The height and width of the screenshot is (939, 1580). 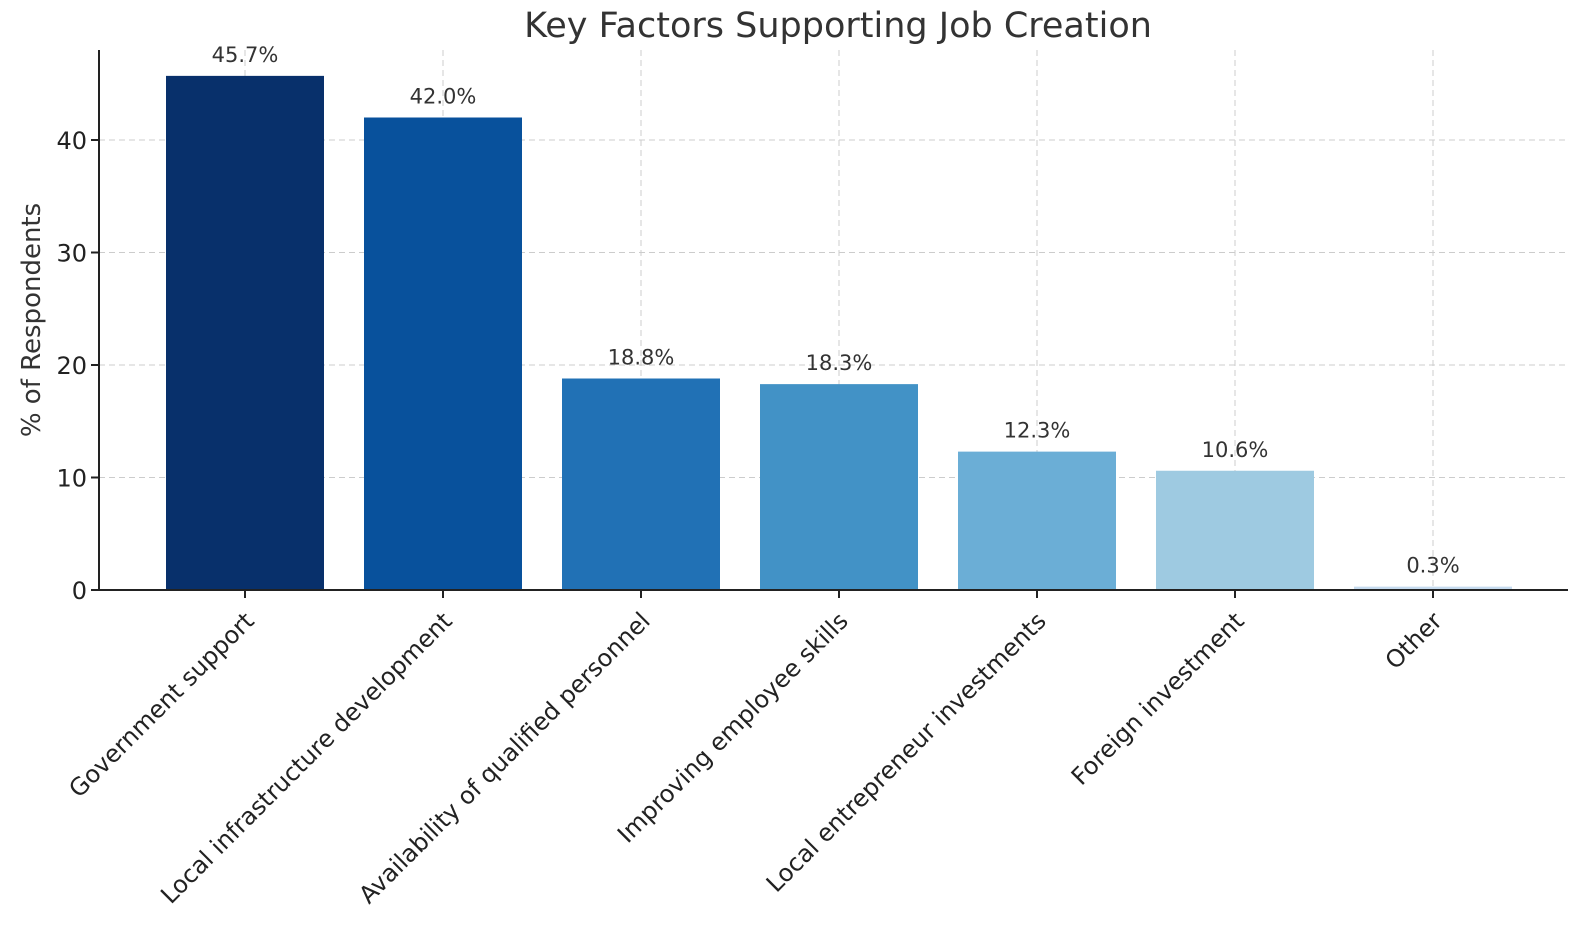 I want to click on x-tick-label: Other, so click(x=1414, y=641).